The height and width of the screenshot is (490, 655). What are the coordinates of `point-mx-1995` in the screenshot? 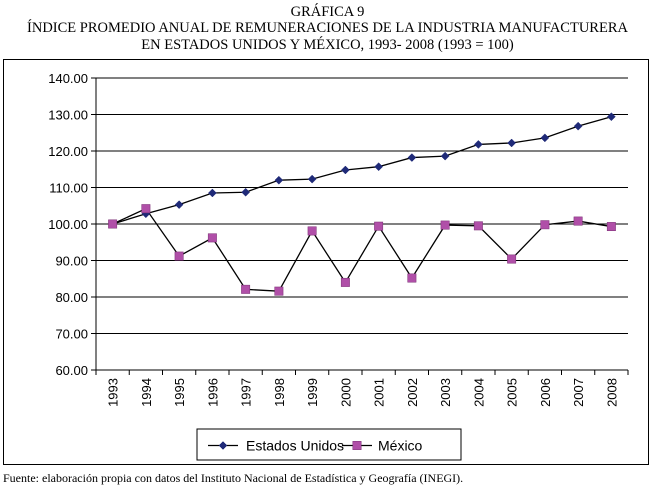 It's located at (179, 256).